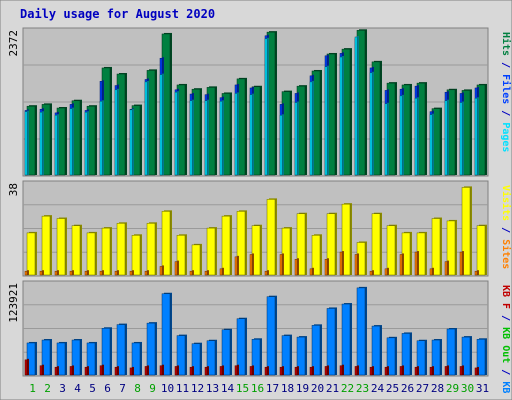 The image size is (512, 400). Describe the element at coordinates (505, 390) in the screenshot. I see `legend-item: KB In` at that location.